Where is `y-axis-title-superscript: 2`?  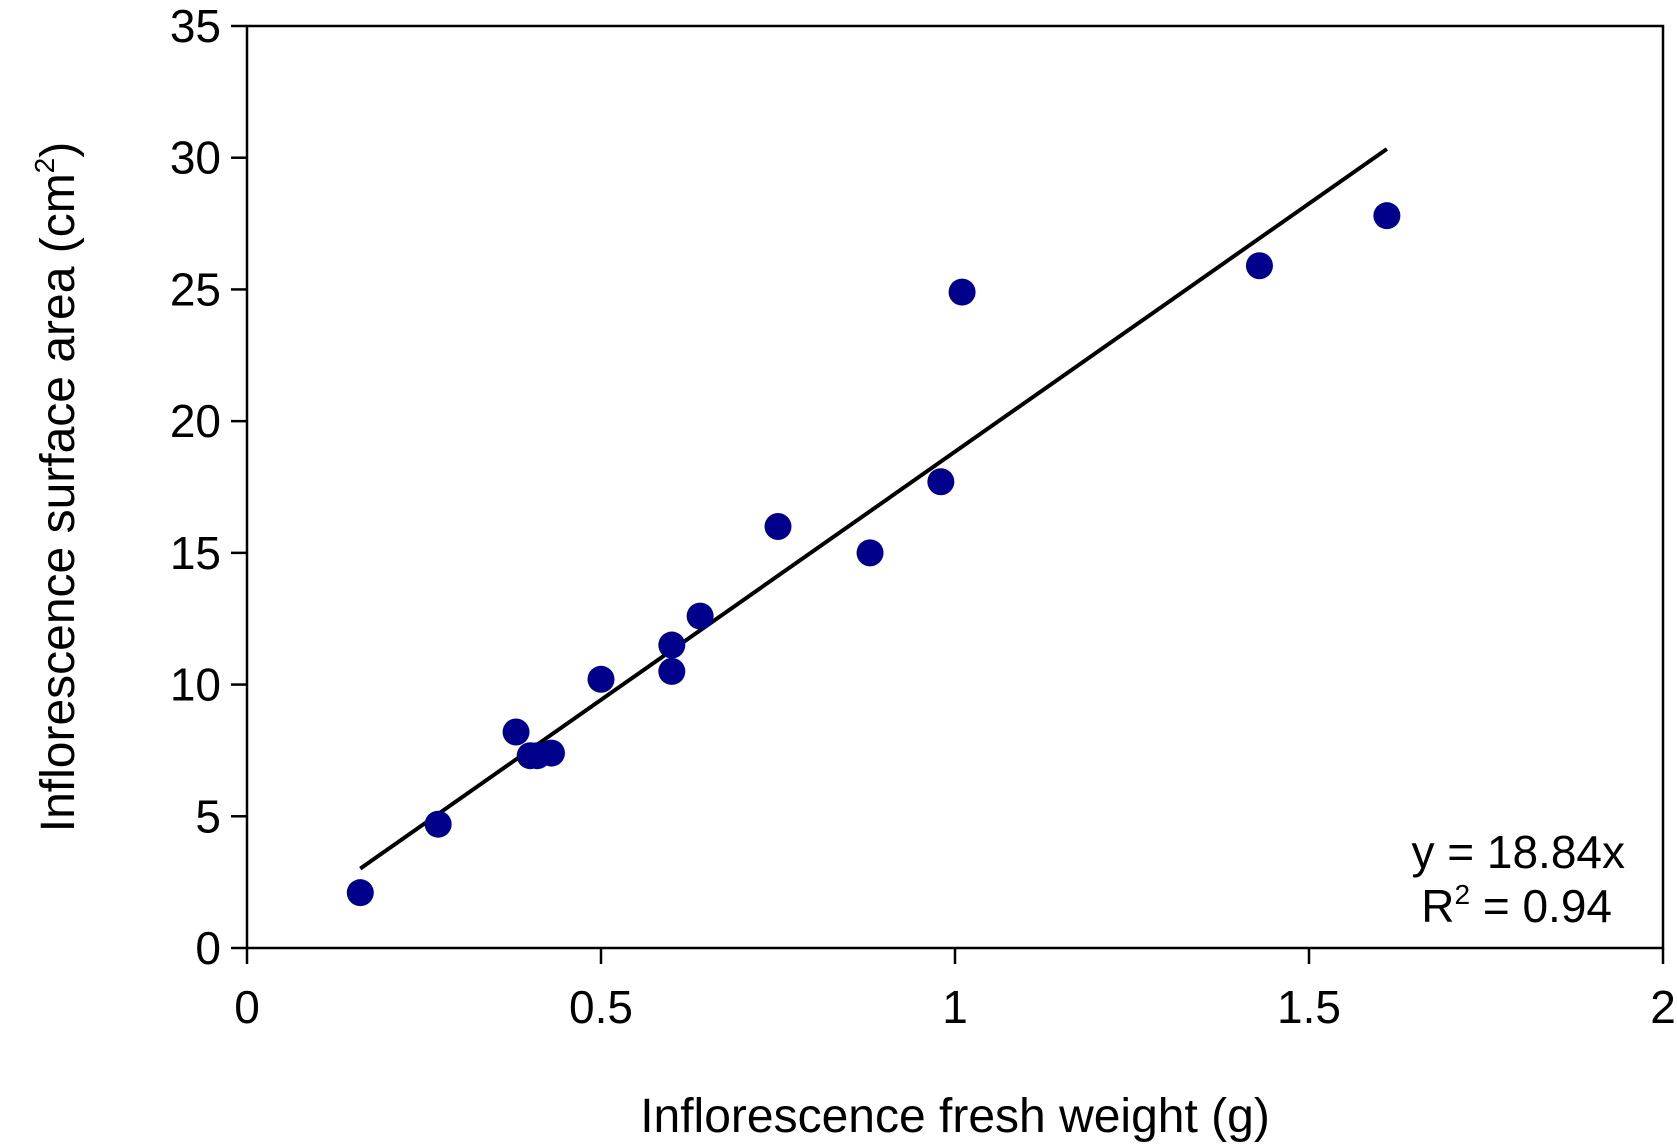 y-axis-title-superscript: 2 is located at coordinates (44, 166).